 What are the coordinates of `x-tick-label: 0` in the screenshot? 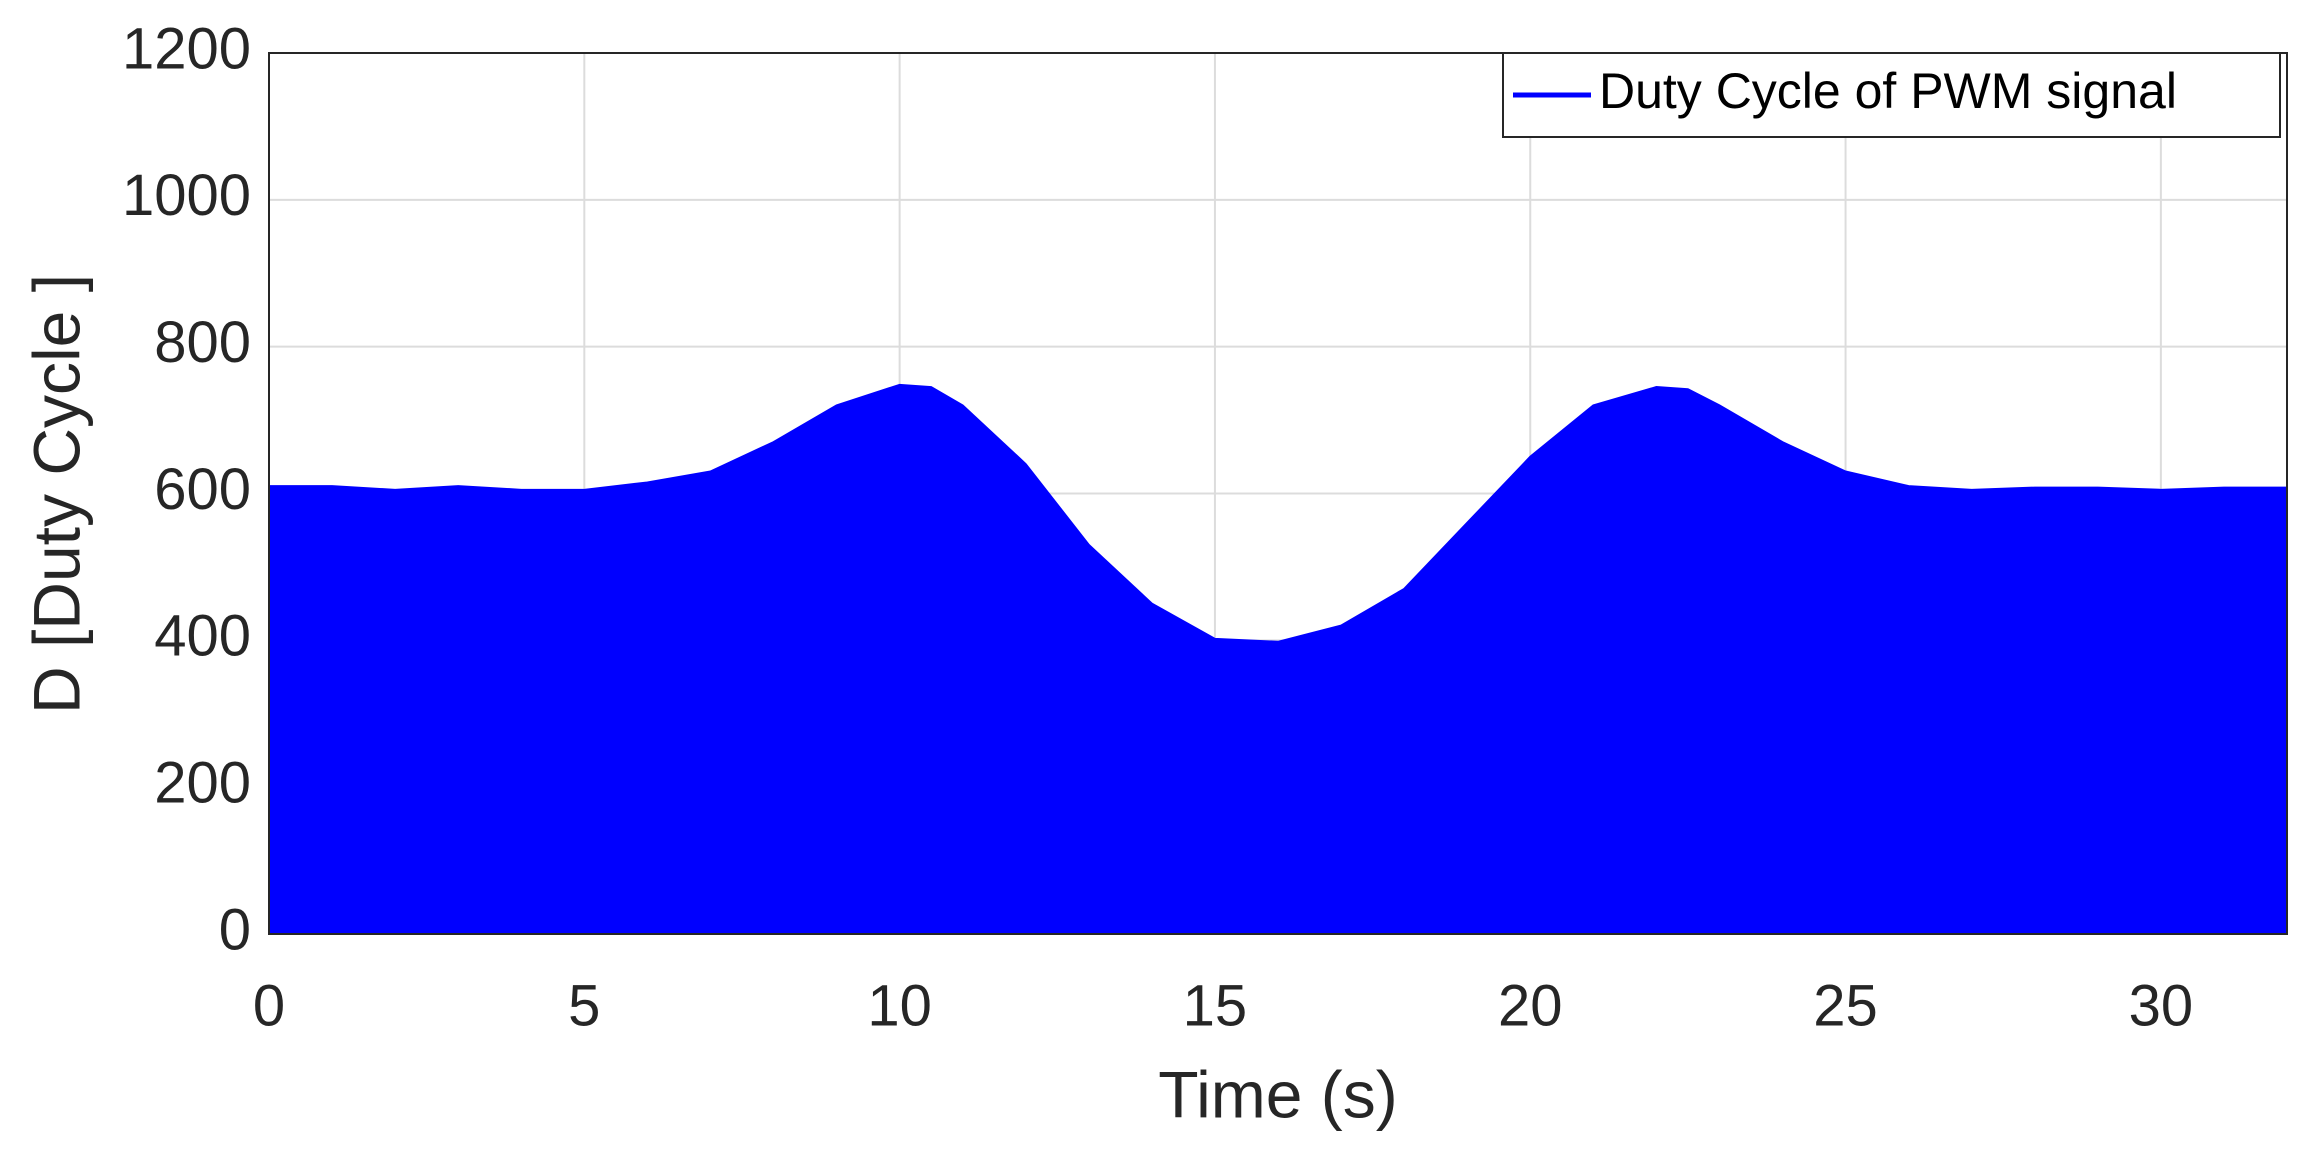 It's located at (269, 1005).